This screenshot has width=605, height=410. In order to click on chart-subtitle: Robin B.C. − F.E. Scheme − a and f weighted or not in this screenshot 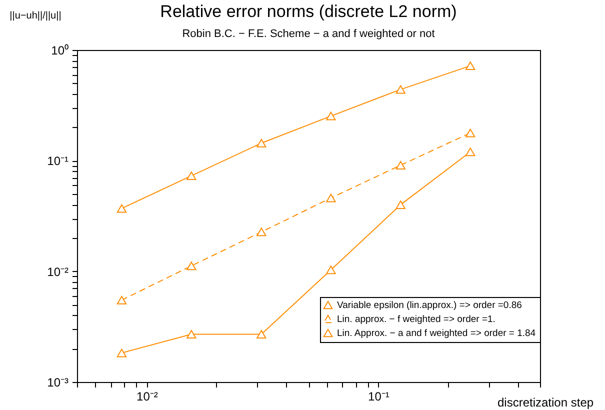, I will do `click(308, 34)`.